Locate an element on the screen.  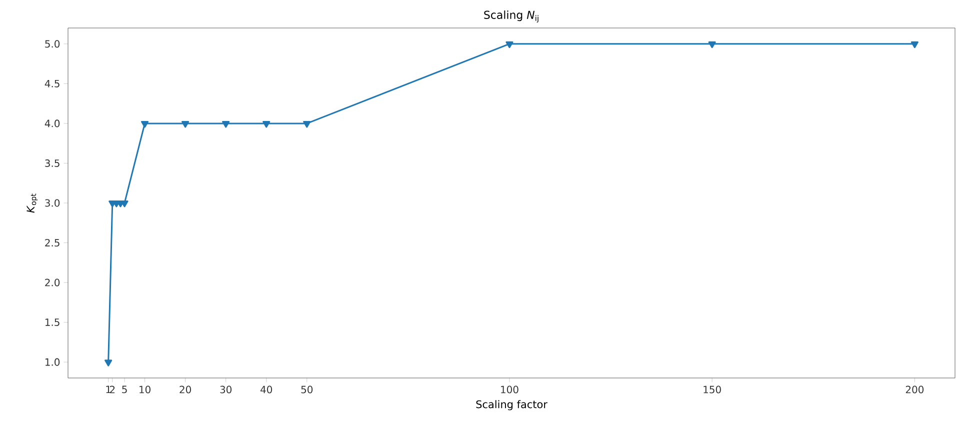
y-tick-label: 2.5 is located at coordinates (52, 242).